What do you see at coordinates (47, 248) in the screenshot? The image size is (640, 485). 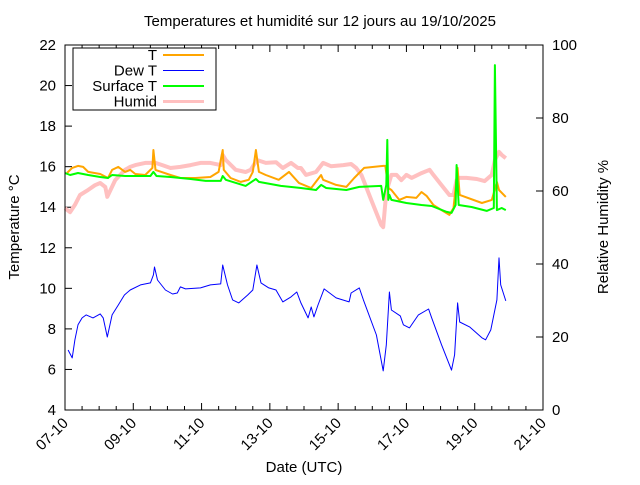 I see `y-tick-label: 12` at bounding box center [47, 248].